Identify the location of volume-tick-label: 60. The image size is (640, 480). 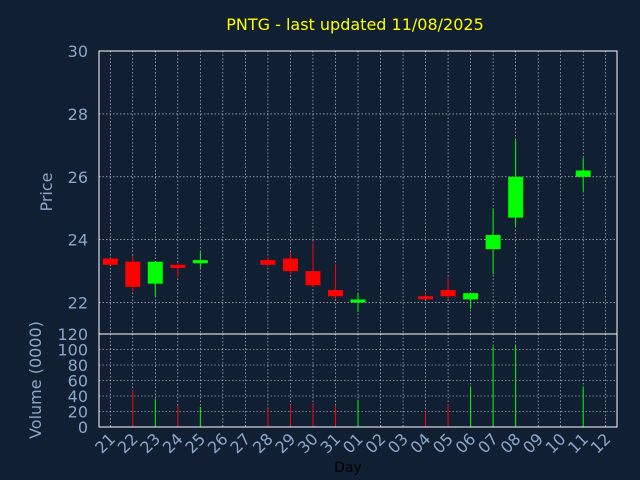
(78, 381).